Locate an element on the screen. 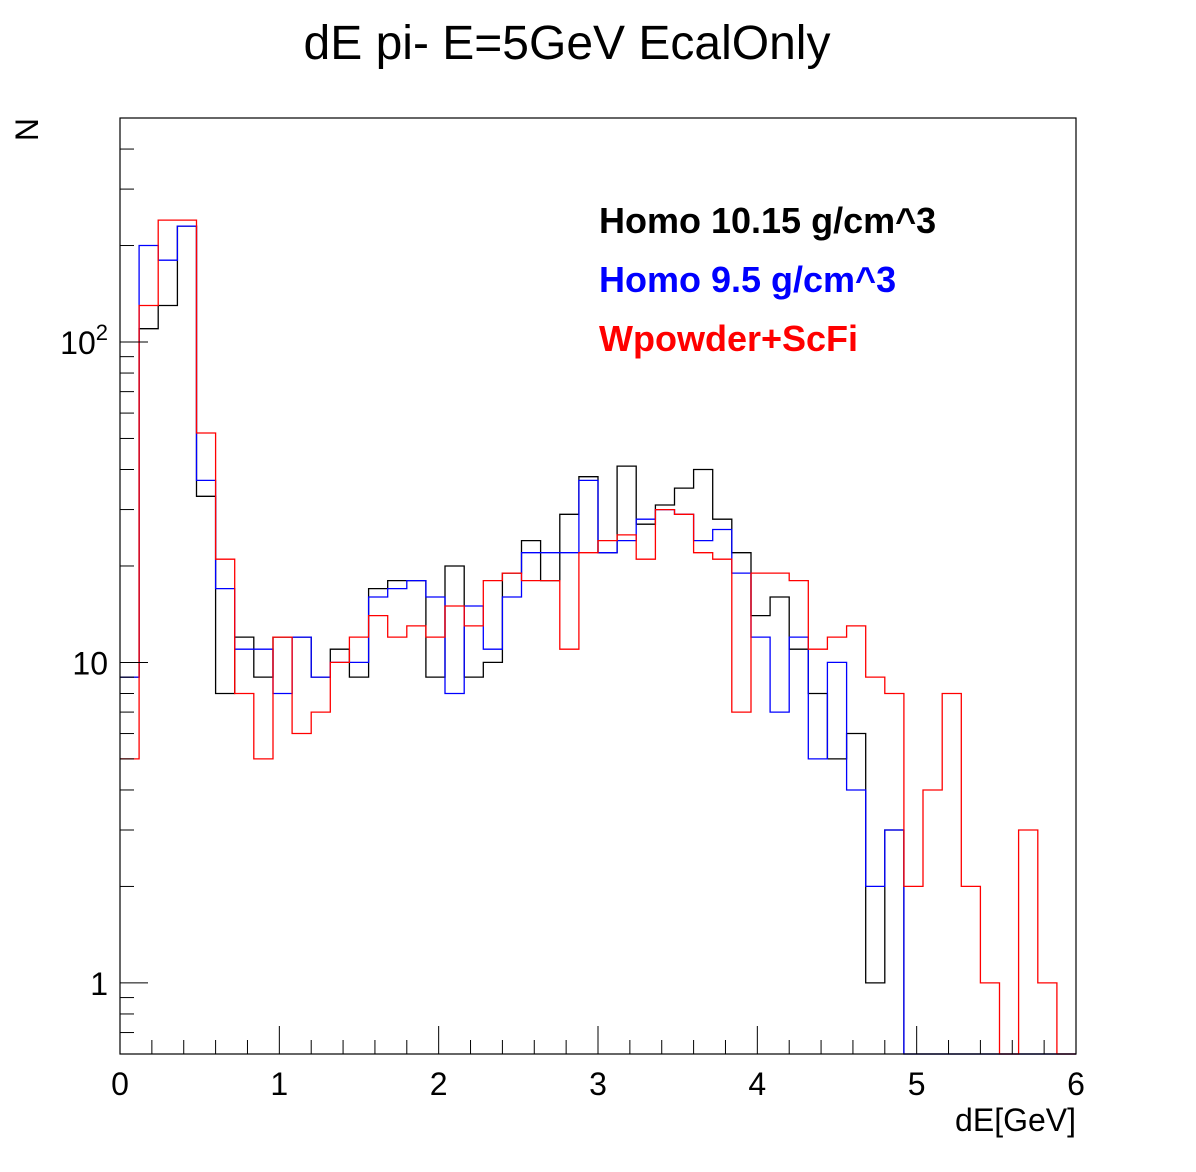 The image size is (1196, 1172). legend-entry-1: Homo 10.15 g/cm^3 is located at coordinates (767, 220).